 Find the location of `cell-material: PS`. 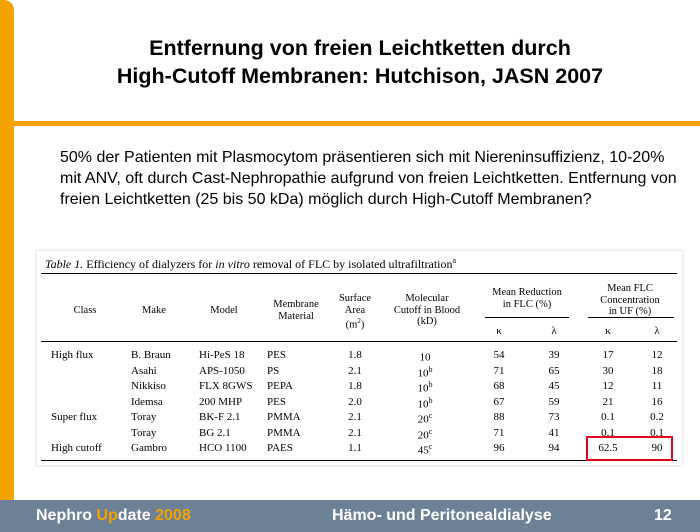

cell-material: PS is located at coordinates (273, 370).